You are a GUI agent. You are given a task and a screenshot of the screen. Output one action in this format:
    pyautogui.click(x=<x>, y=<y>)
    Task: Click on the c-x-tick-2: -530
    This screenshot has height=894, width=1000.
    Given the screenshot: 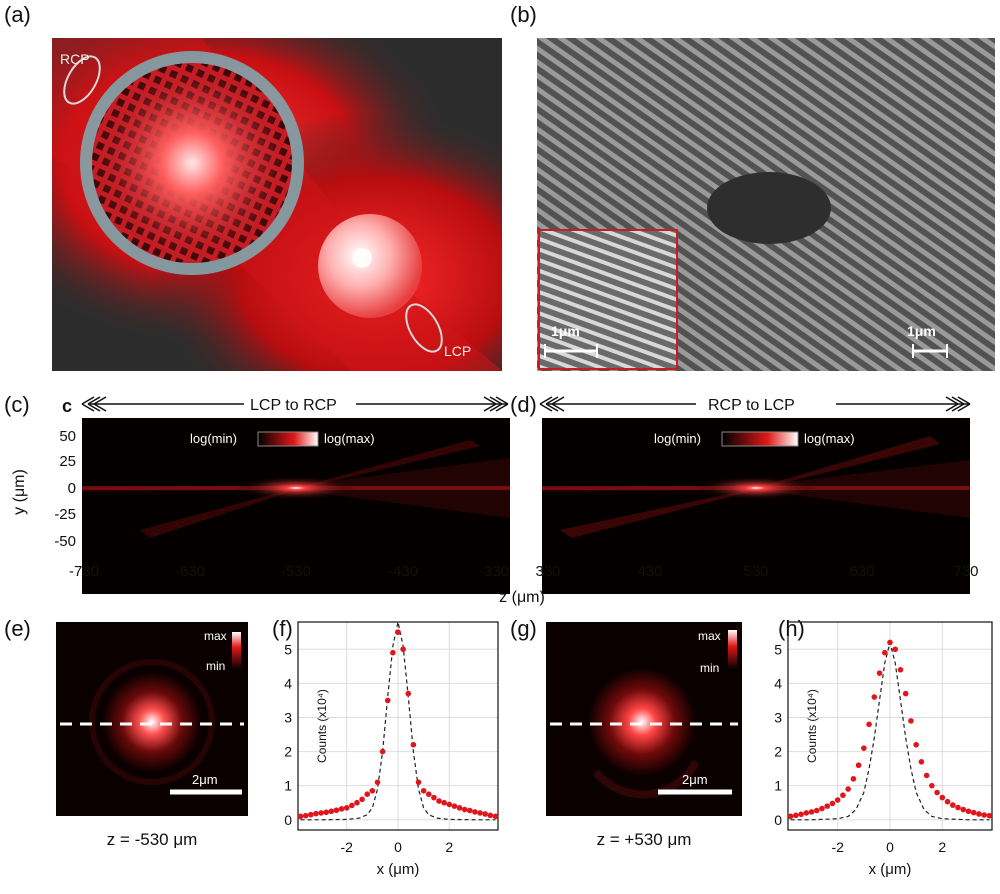 What is the action you would take?
    pyautogui.click(x=296, y=571)
    